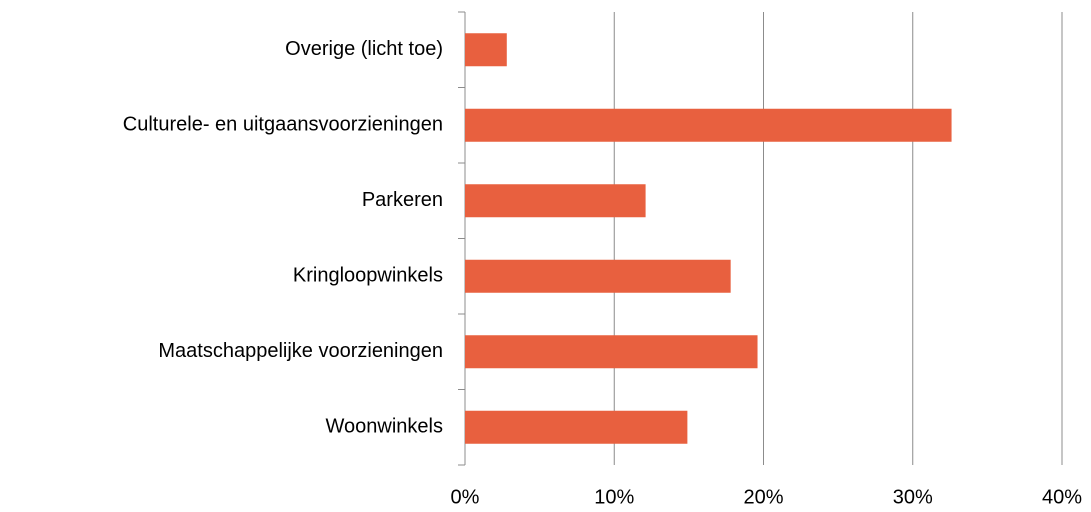 This screenshot has height=512, width=1091. What do you see at coordinates (368, 276) in the screenshot?
I see `y-tick-label: Kringloopwinkels` at bounding box center [368, 276].